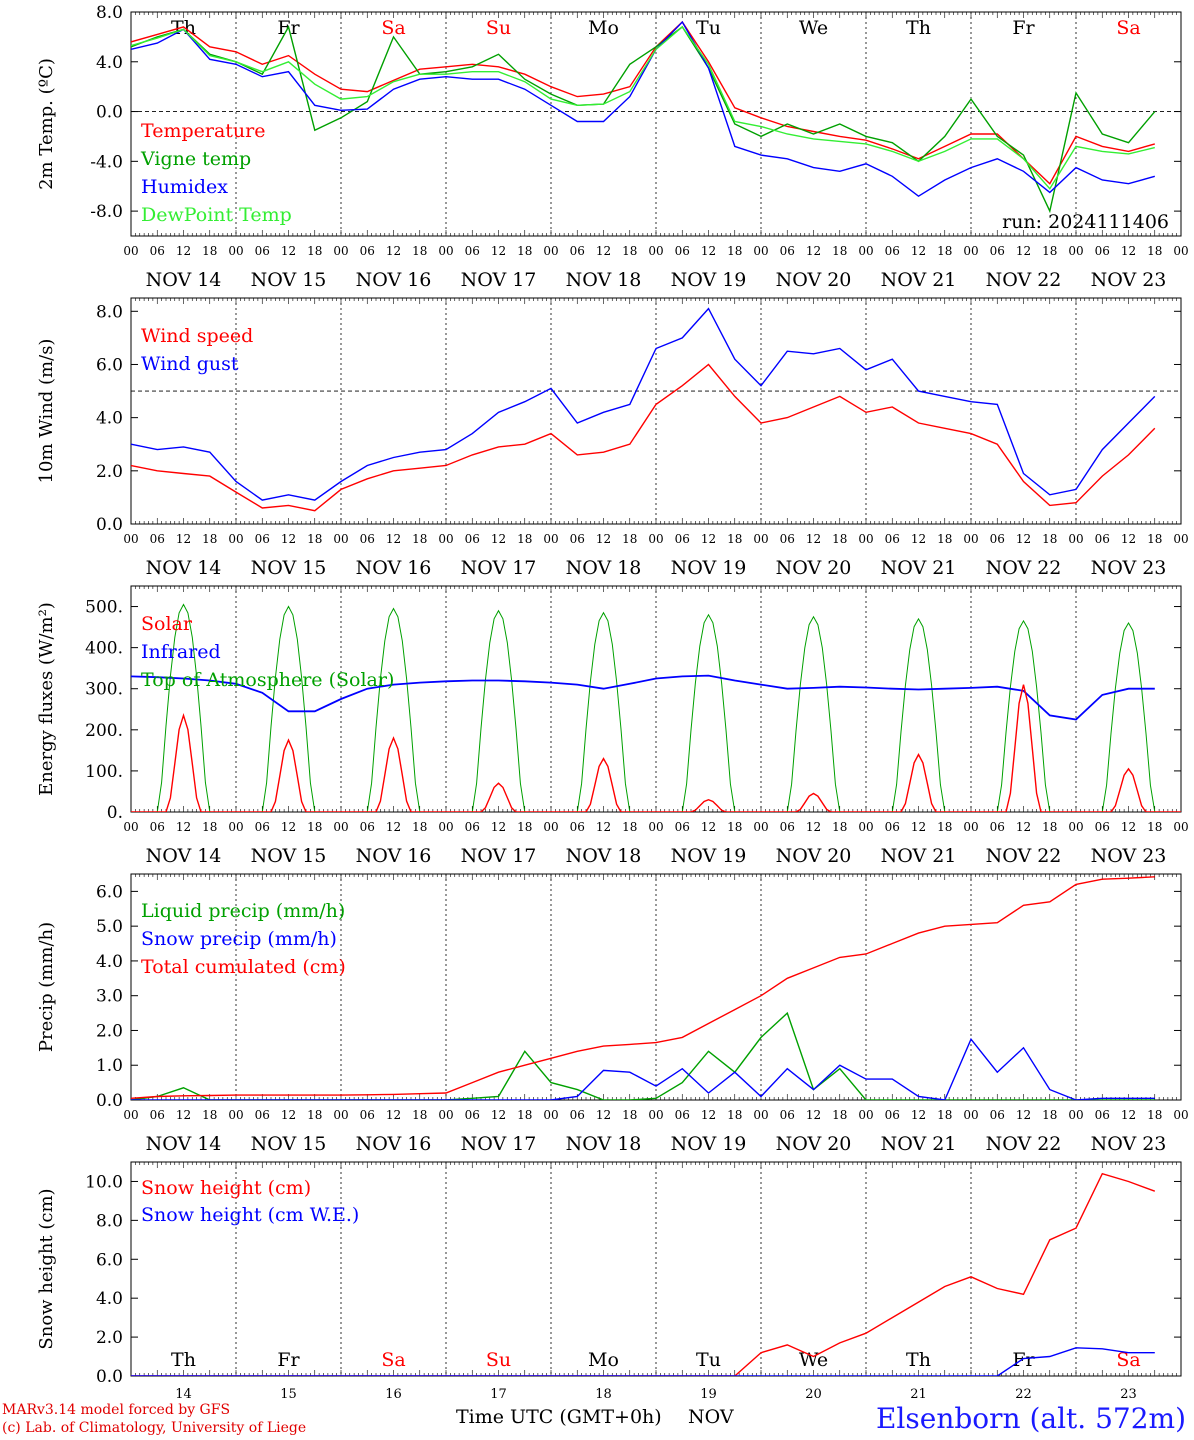  Describe the element at coordinates (643, 987) in the screenshot. I see `series-total-cumulated-cm-` at that location.